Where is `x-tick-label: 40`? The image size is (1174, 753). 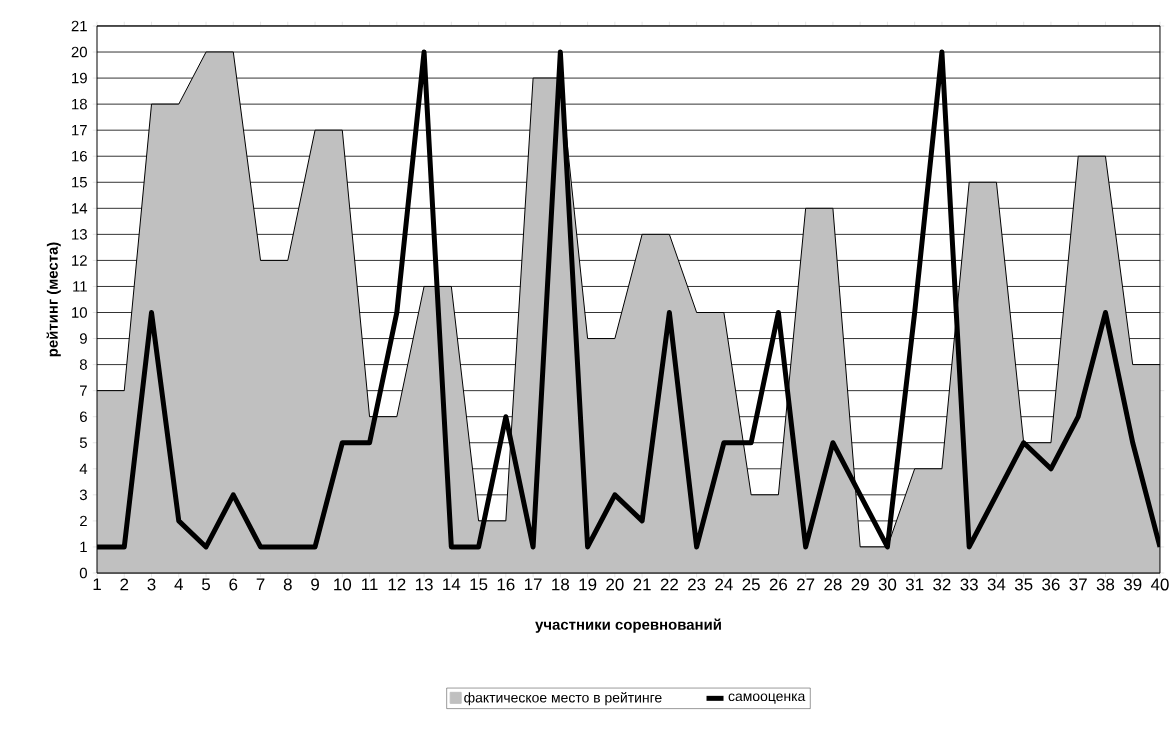 x-tick-label: 40 is located at coordinates (1159, 584).